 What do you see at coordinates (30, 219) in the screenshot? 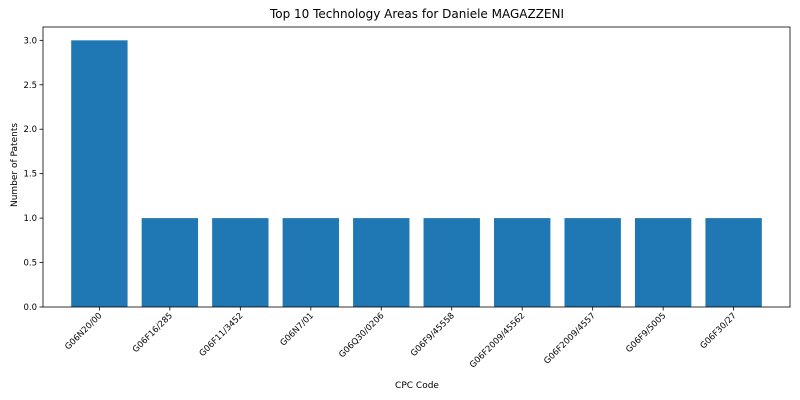
I see `y-tick-label-2: 1.0` at bounding box center [30, 219].